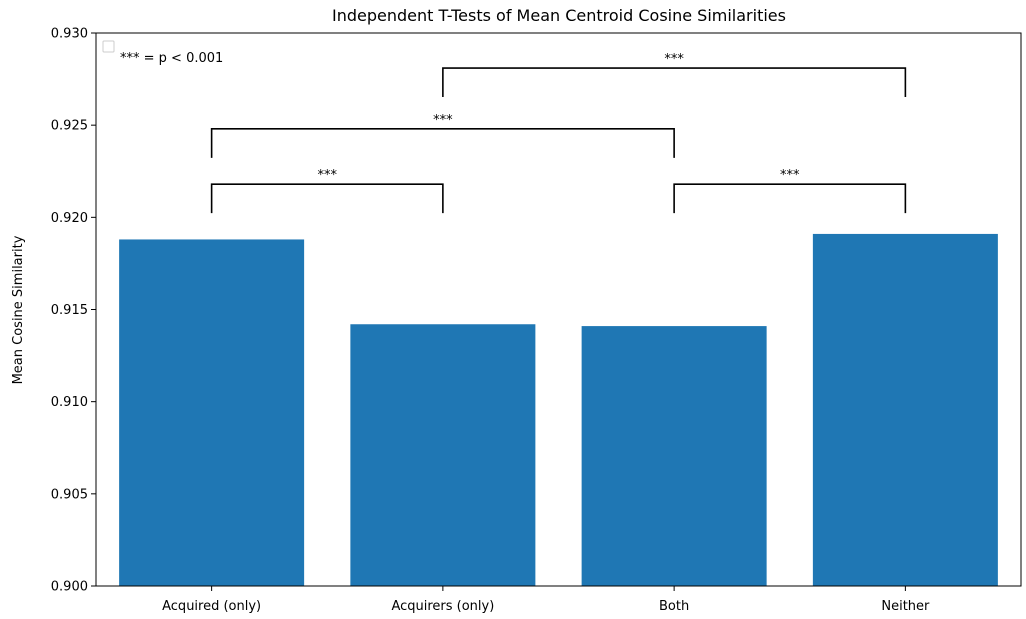 This screenshot has width=1026, height=619. Describe the element at coordinates (674, 606) in the screenshot. I see `x-tick-label: Both` at that location.